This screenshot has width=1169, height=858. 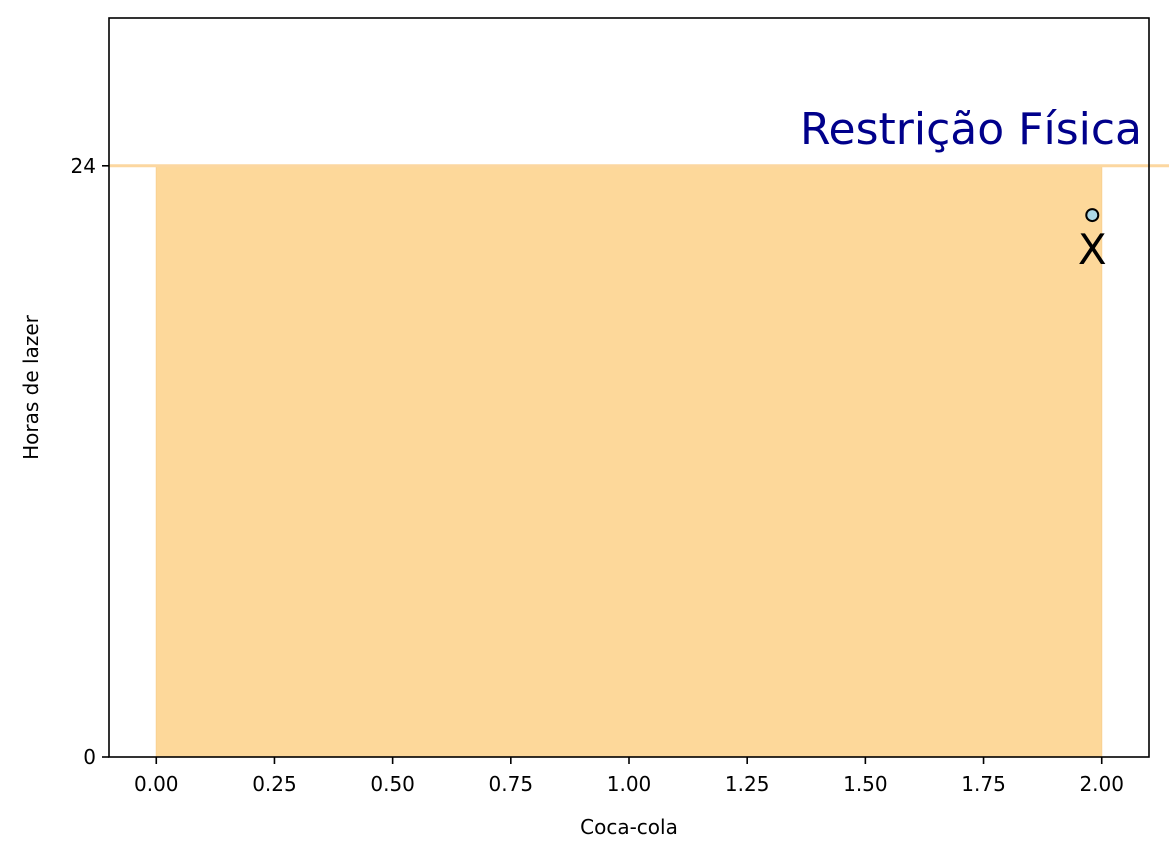 I want to click on y-axis: 0 24, so click(x=90, y=461).